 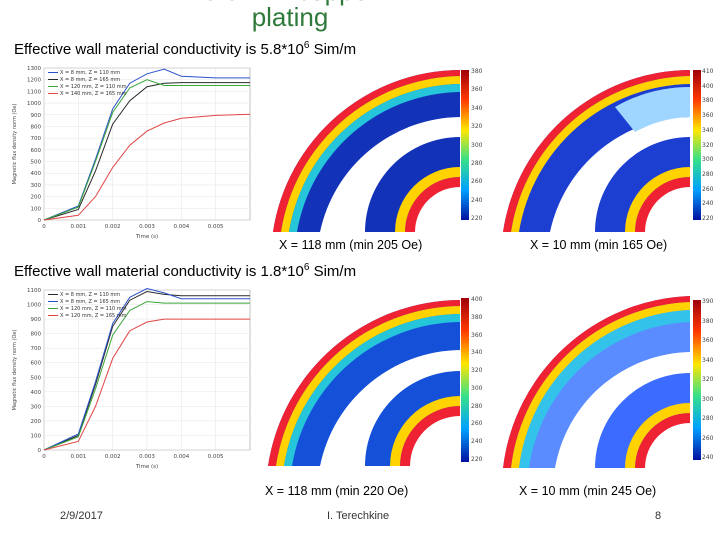 I want to click on y-tick-label: 0, so click(x=40, y=221).